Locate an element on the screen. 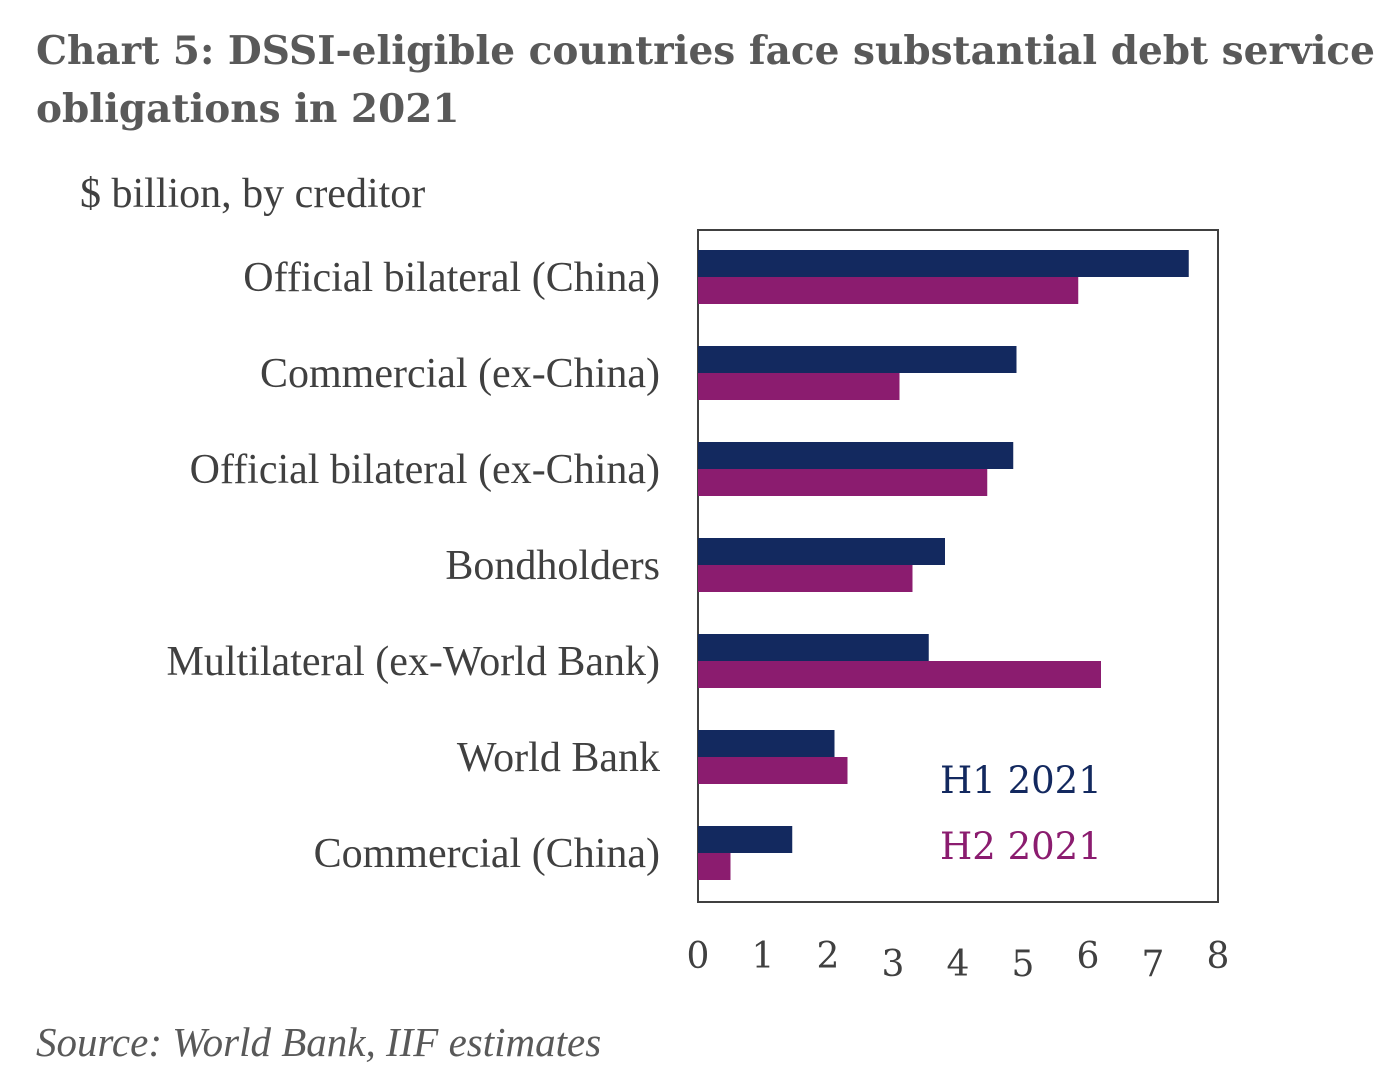  x-tick-label: 0 is located at coordinates (698, 956).